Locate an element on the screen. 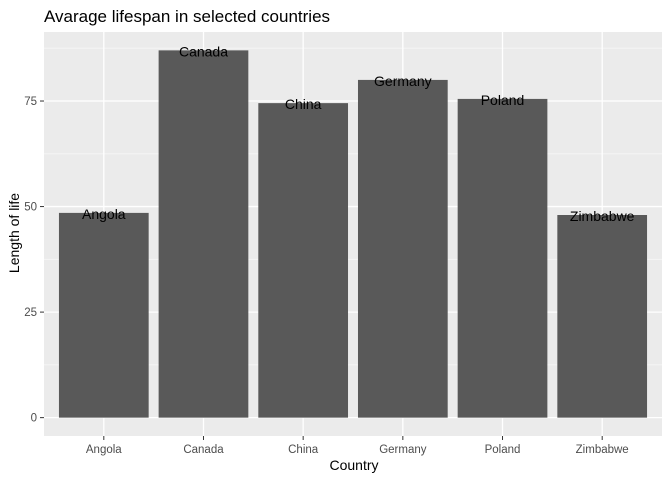  bar-poland is located at coordinates (502, 258).